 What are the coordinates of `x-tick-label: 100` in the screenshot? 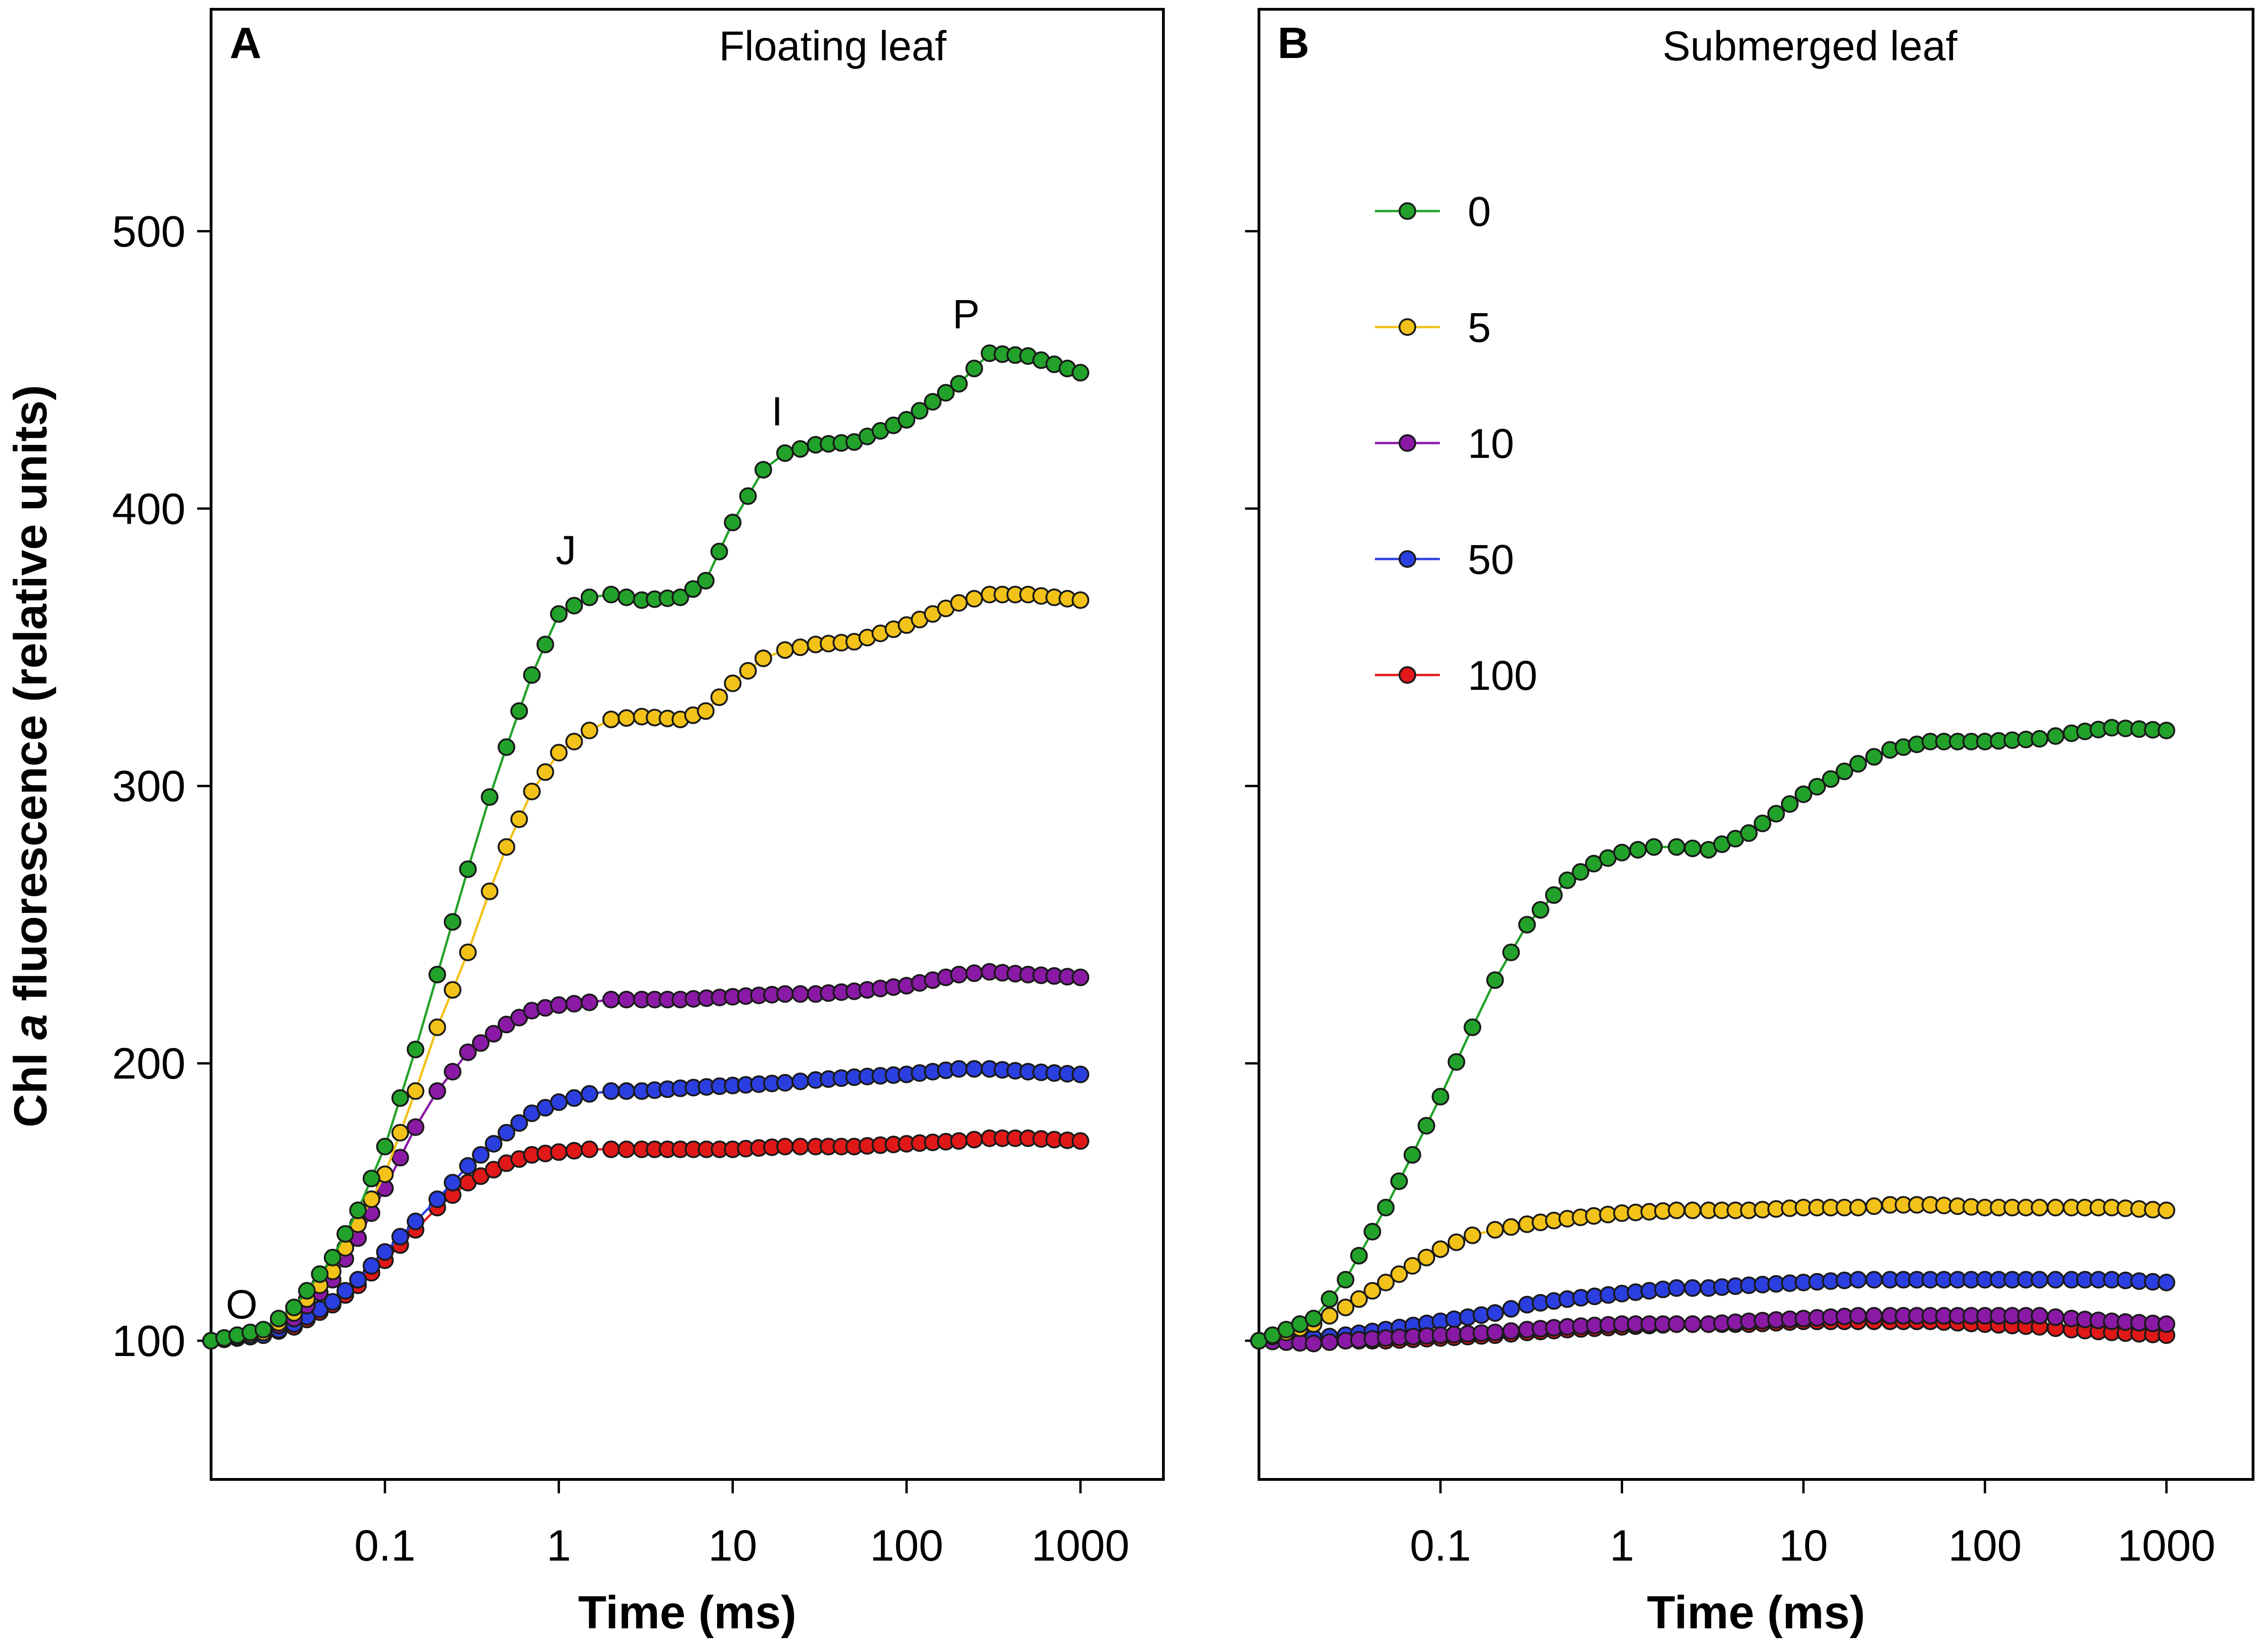 It's located at (907, 1546).